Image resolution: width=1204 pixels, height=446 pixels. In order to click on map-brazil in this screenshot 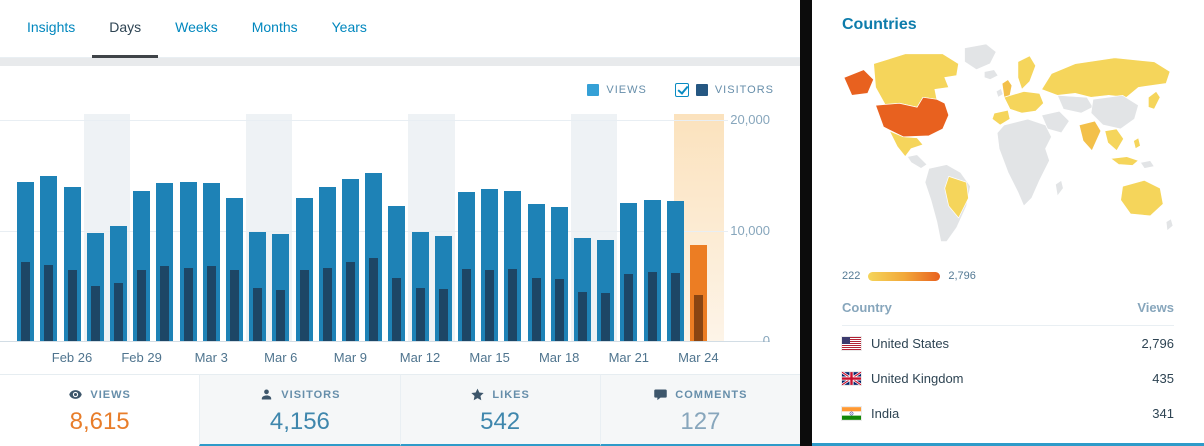, I will do `click(956, 197)`.